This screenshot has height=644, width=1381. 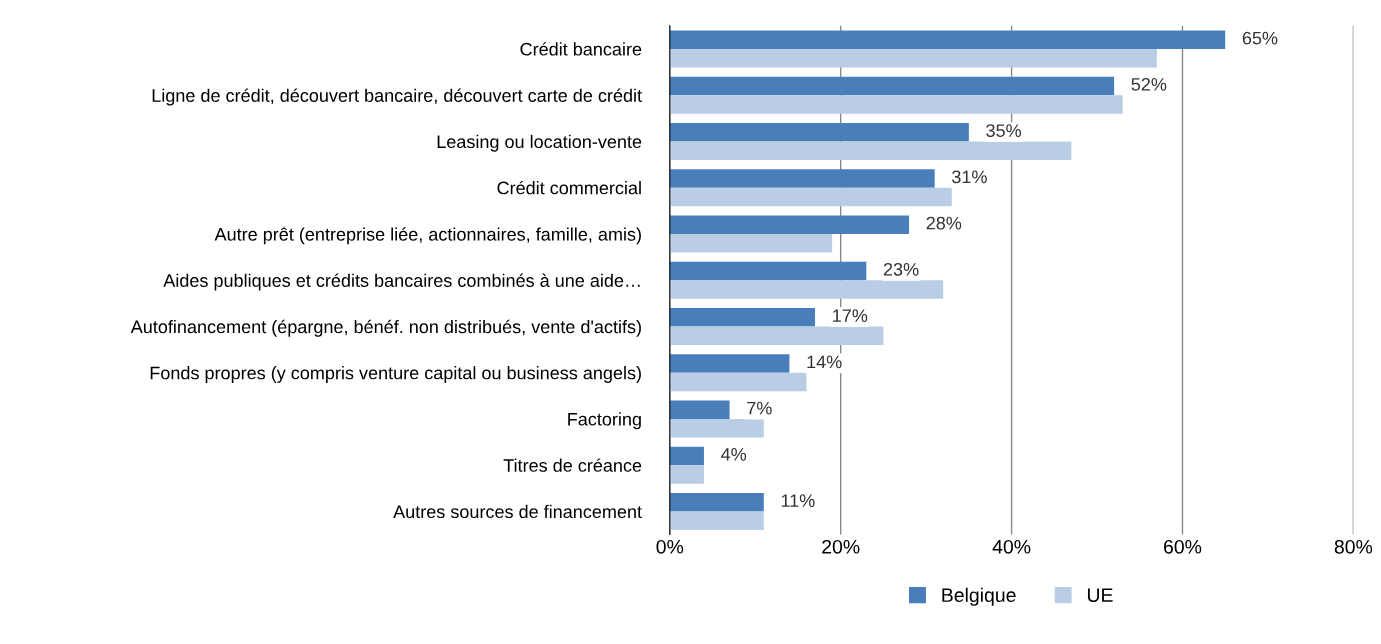 What do you see at coordinates (670, 546) in the screenshot?
I see `x-tick-label: 0%` at bounding box center [670, 546].